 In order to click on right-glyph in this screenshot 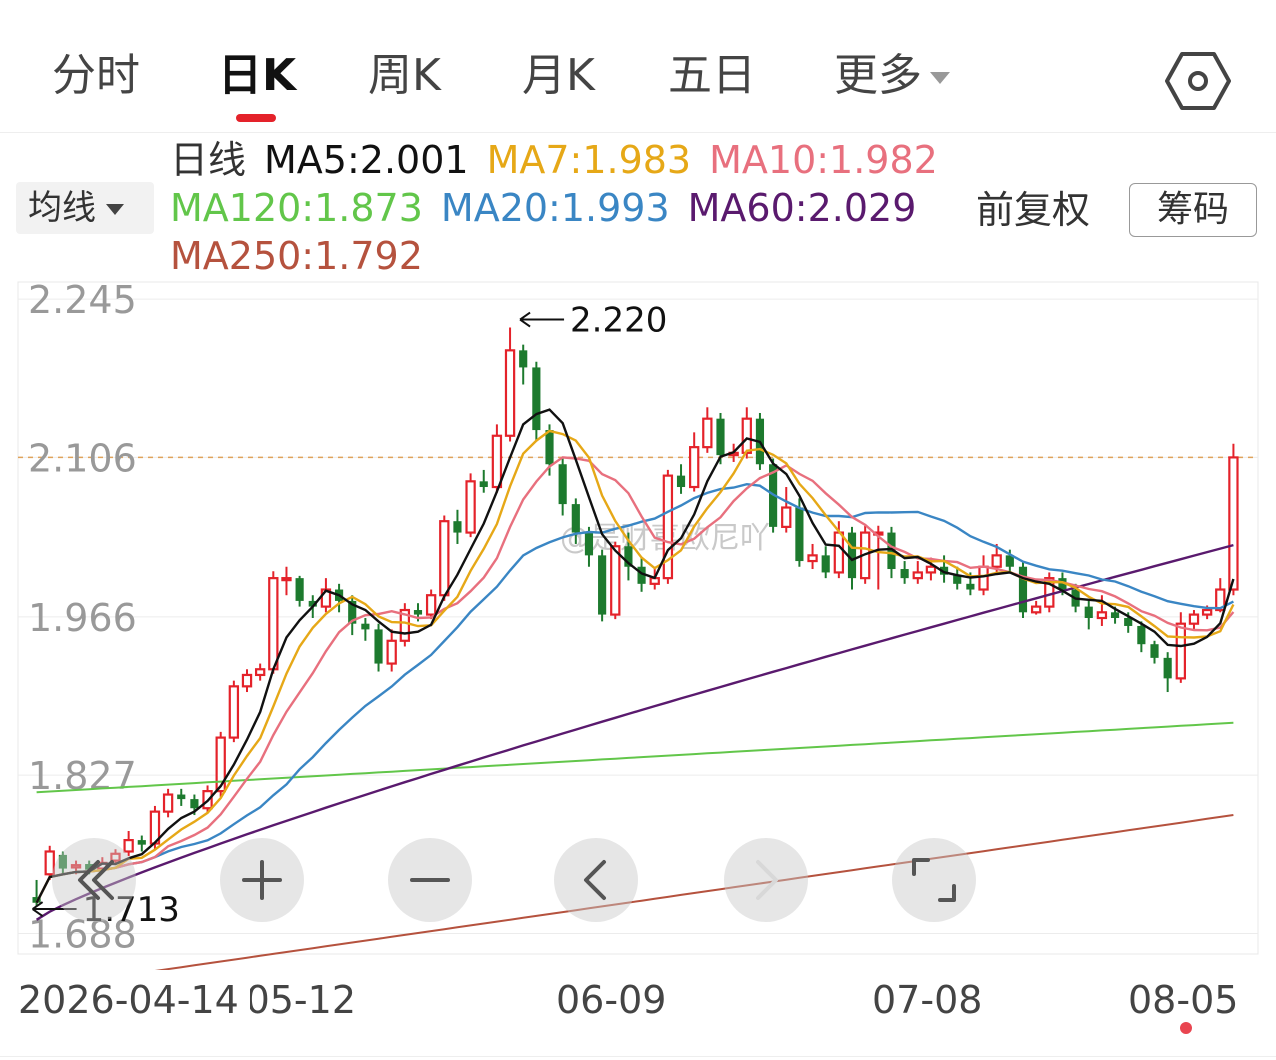, I will do `click(767, 880)`.